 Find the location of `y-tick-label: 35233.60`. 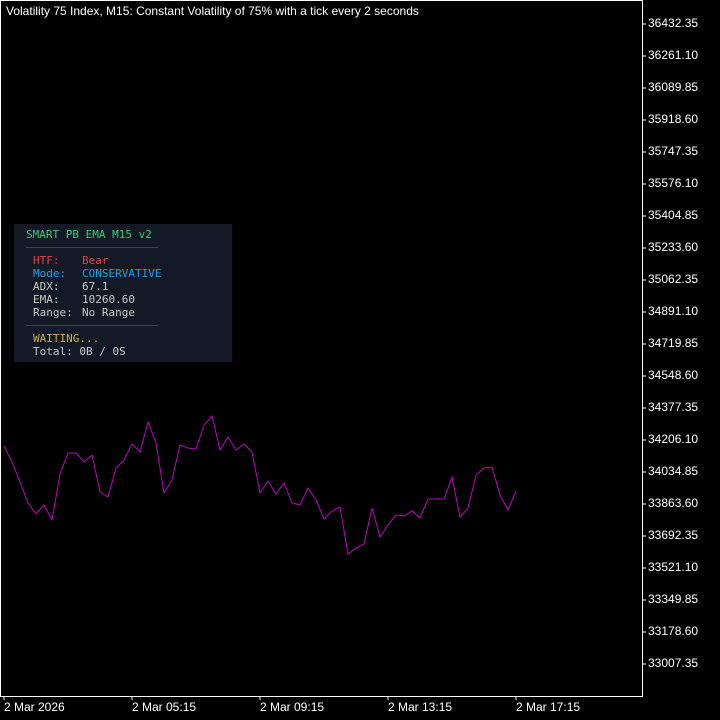

y-tick-label: 35233.60 is located at coordinates (673, 247).